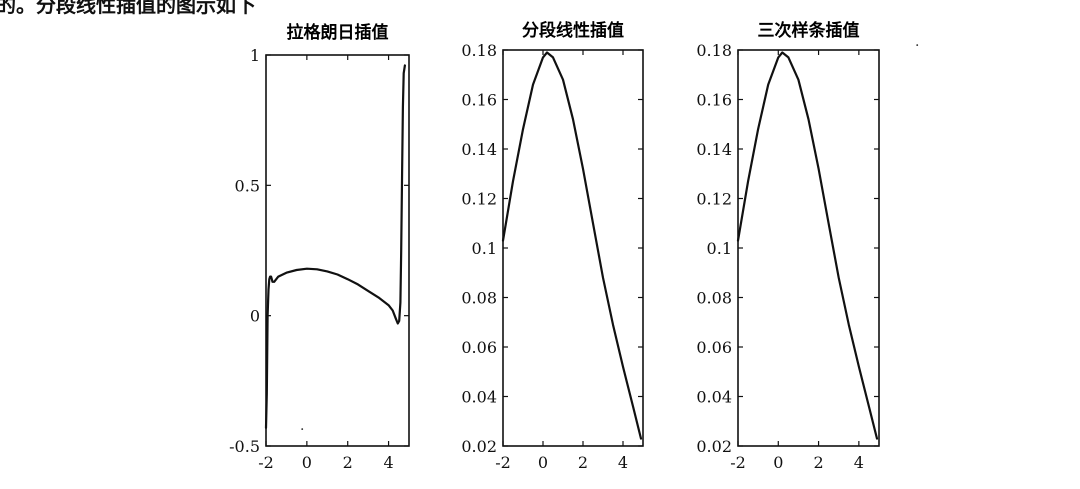 The image size is (1080, 489). What do you see at coordinates (255, 55) in the screenshot?
I see `y-tick-label: 1` at bounding box center [255, 55].